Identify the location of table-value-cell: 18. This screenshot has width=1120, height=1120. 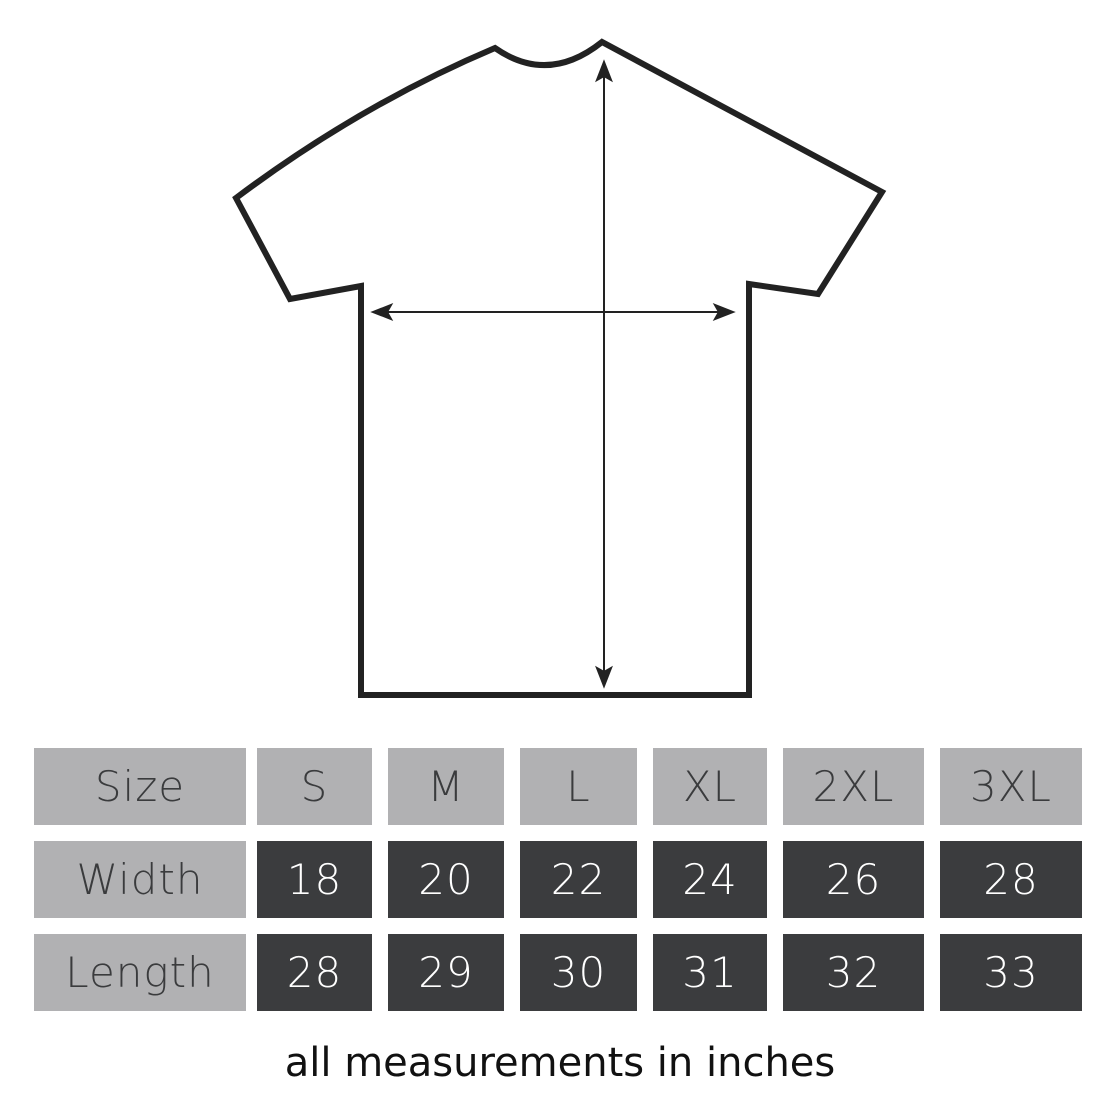
(314, 879).